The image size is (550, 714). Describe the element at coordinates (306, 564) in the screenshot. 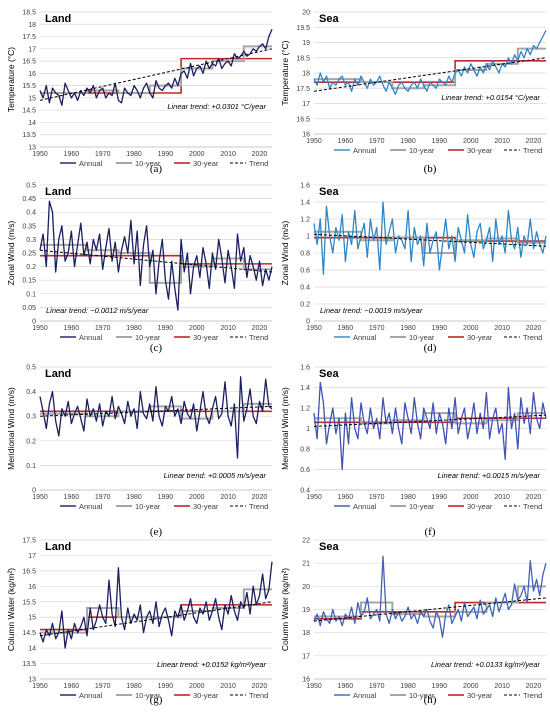

I see `y-tick-label: 21` at that location.